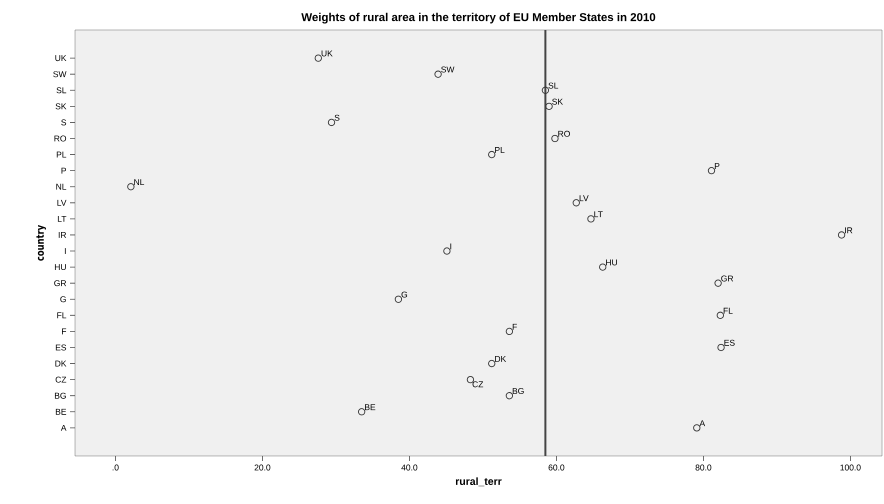 This screenshot has height=504, width=884. I want to click on data-label: A, so click(703, 423).